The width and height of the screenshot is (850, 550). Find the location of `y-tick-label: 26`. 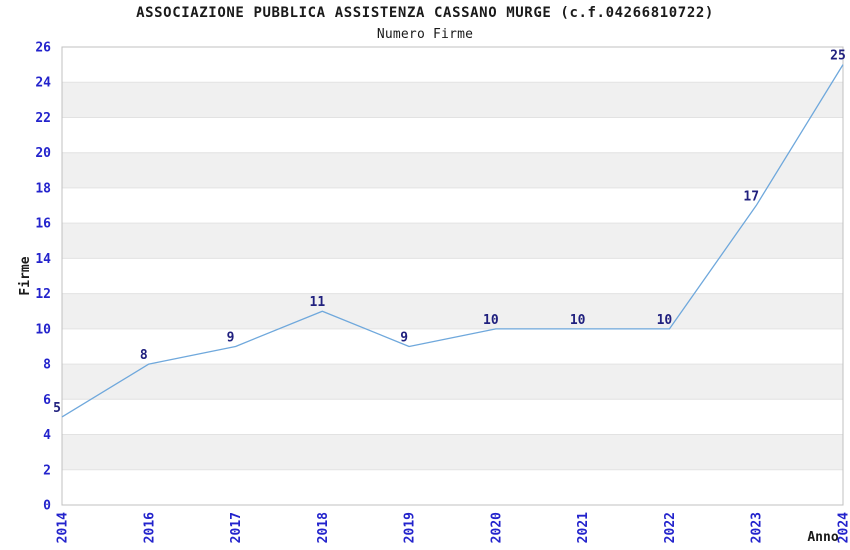

y-tick-label: 26 is located at coordinates (43, 48).